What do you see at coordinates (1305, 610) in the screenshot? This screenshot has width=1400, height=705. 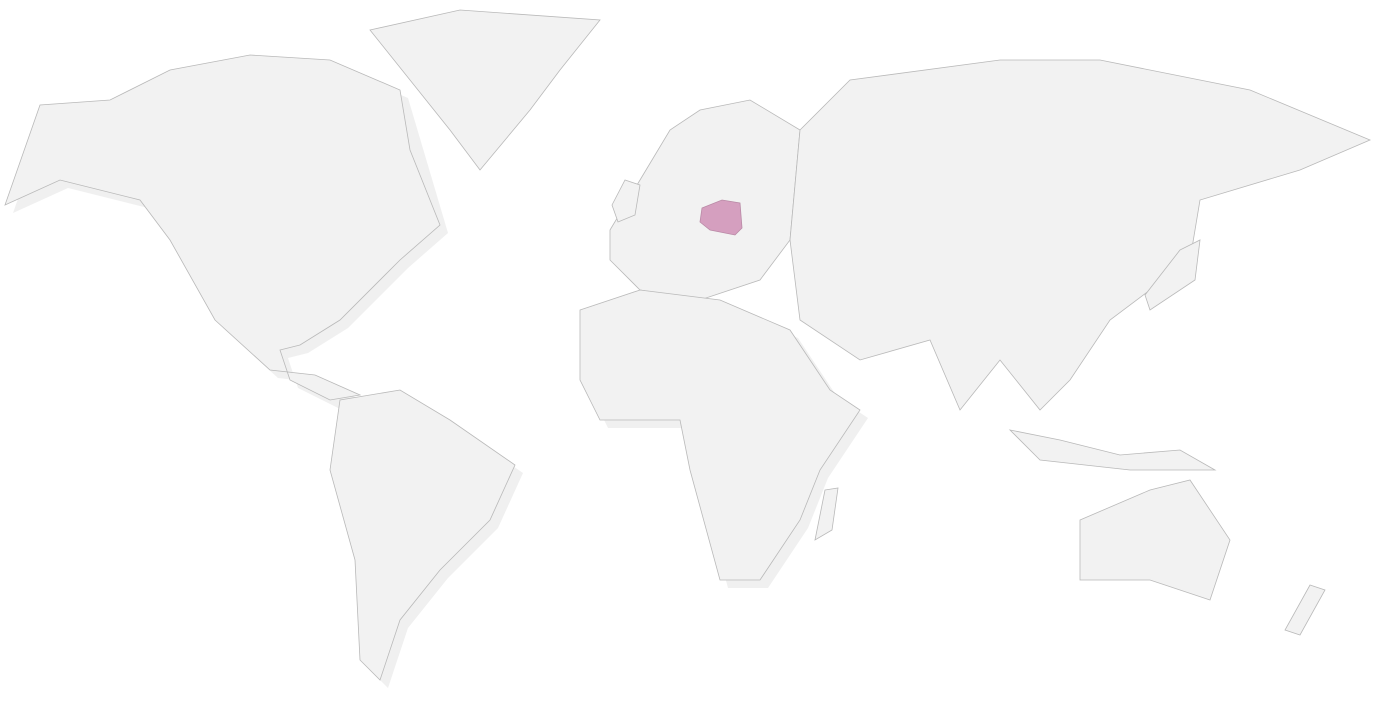 I see `new-zealand` at bounding box center [1305, 610].